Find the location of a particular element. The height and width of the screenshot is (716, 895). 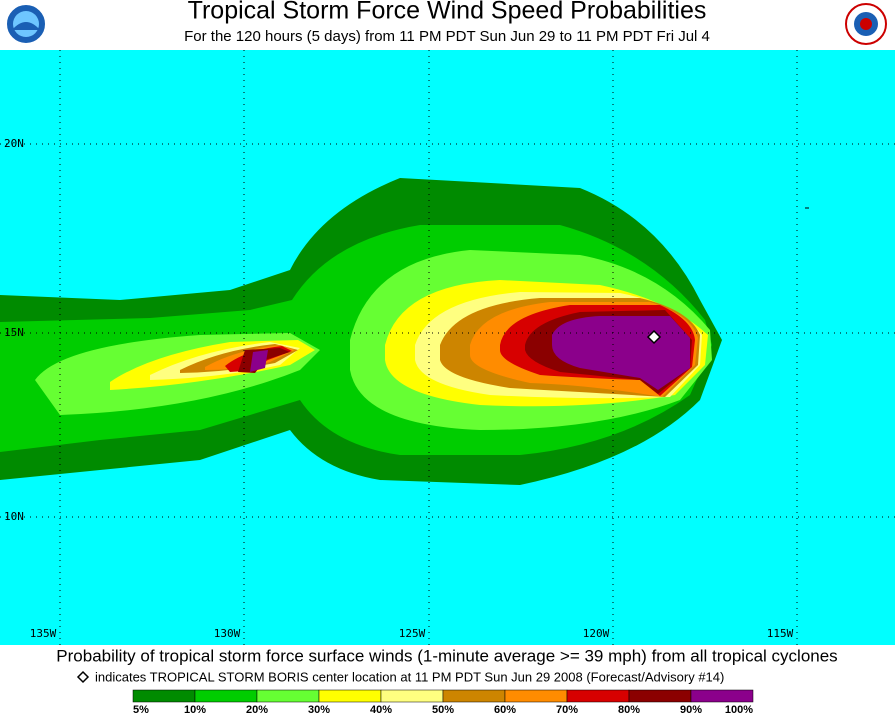

lon-label: 125W is located at coordinates (412, 633).